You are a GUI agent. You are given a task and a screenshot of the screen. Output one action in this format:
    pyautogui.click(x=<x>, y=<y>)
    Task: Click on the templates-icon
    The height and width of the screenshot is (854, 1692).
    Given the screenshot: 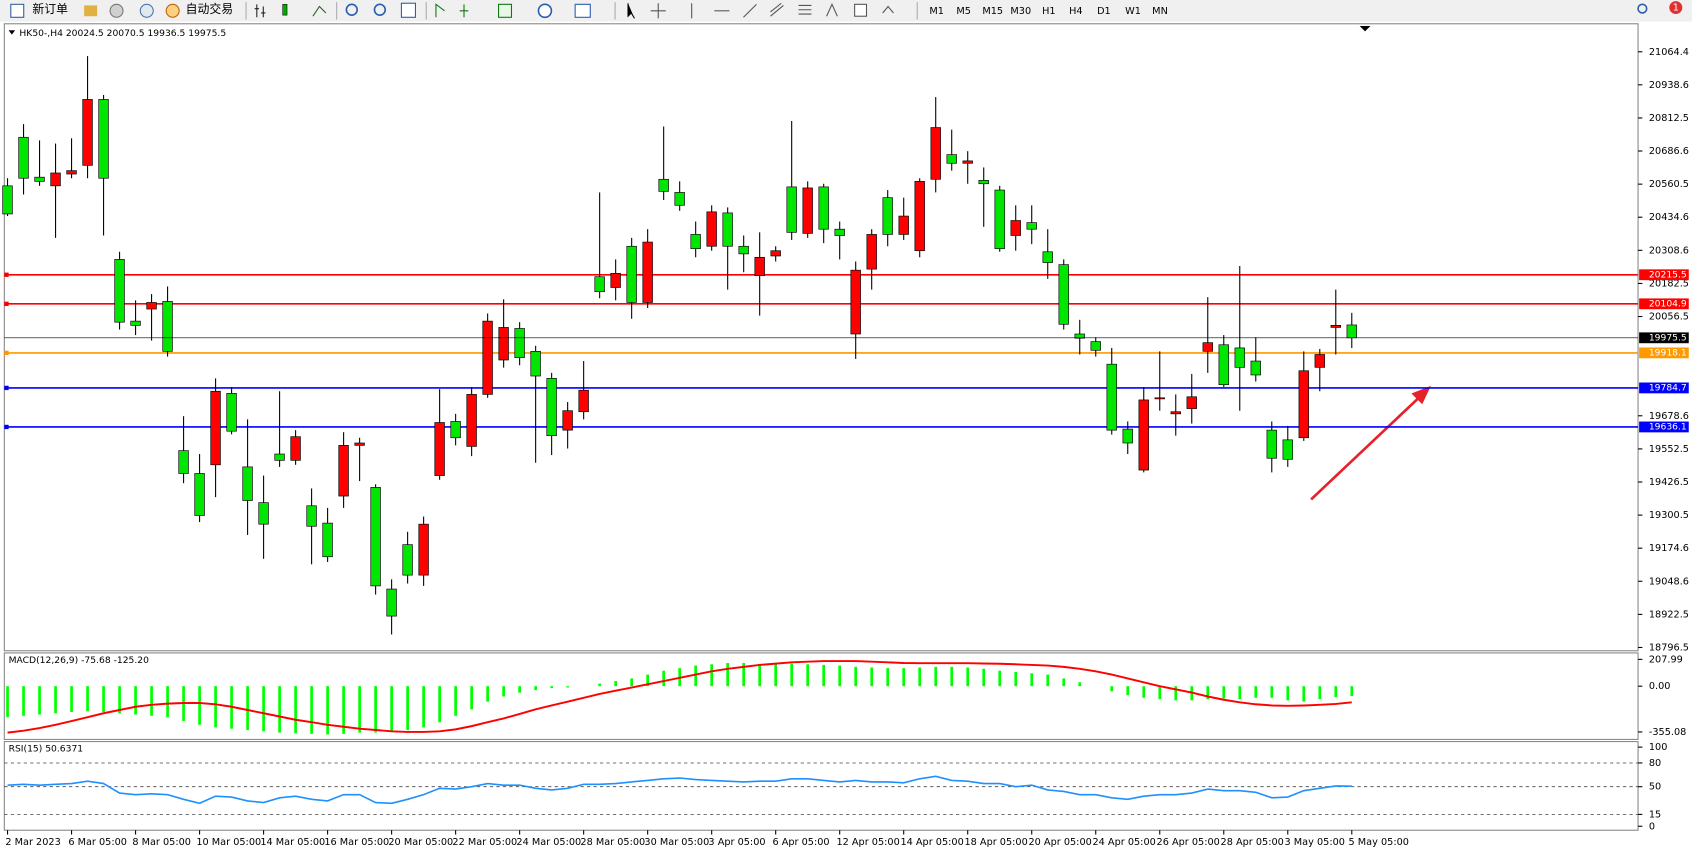 What is the action you would take?
    pyautogui.click(x=582, y=10)
    